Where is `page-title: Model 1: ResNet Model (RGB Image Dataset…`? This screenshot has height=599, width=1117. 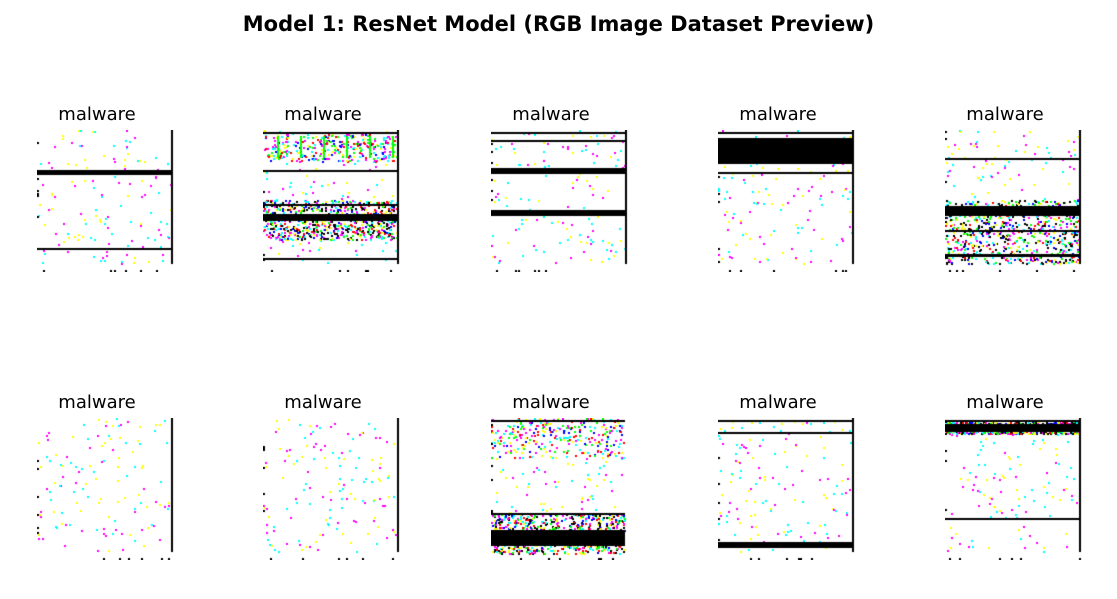 page-title: Model 1: ResNet Model (RGB Image Dataset… is located at coordinates (558, 24).